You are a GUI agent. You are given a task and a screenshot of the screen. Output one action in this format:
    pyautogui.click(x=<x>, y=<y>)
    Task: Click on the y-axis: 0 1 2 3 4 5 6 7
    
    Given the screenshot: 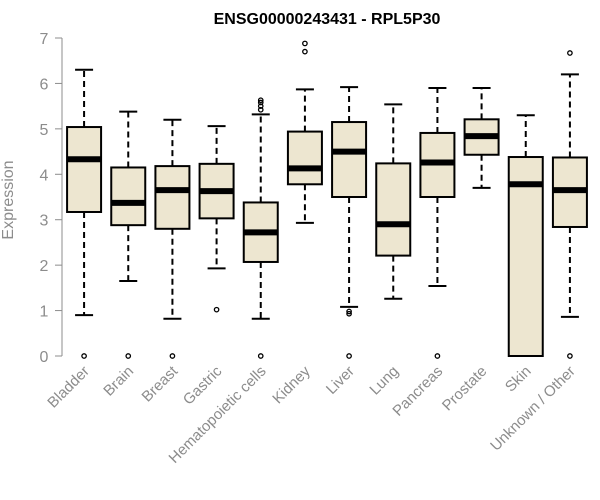 What is the action you would take?
    pyautogui.click(x=51, y=198)
    